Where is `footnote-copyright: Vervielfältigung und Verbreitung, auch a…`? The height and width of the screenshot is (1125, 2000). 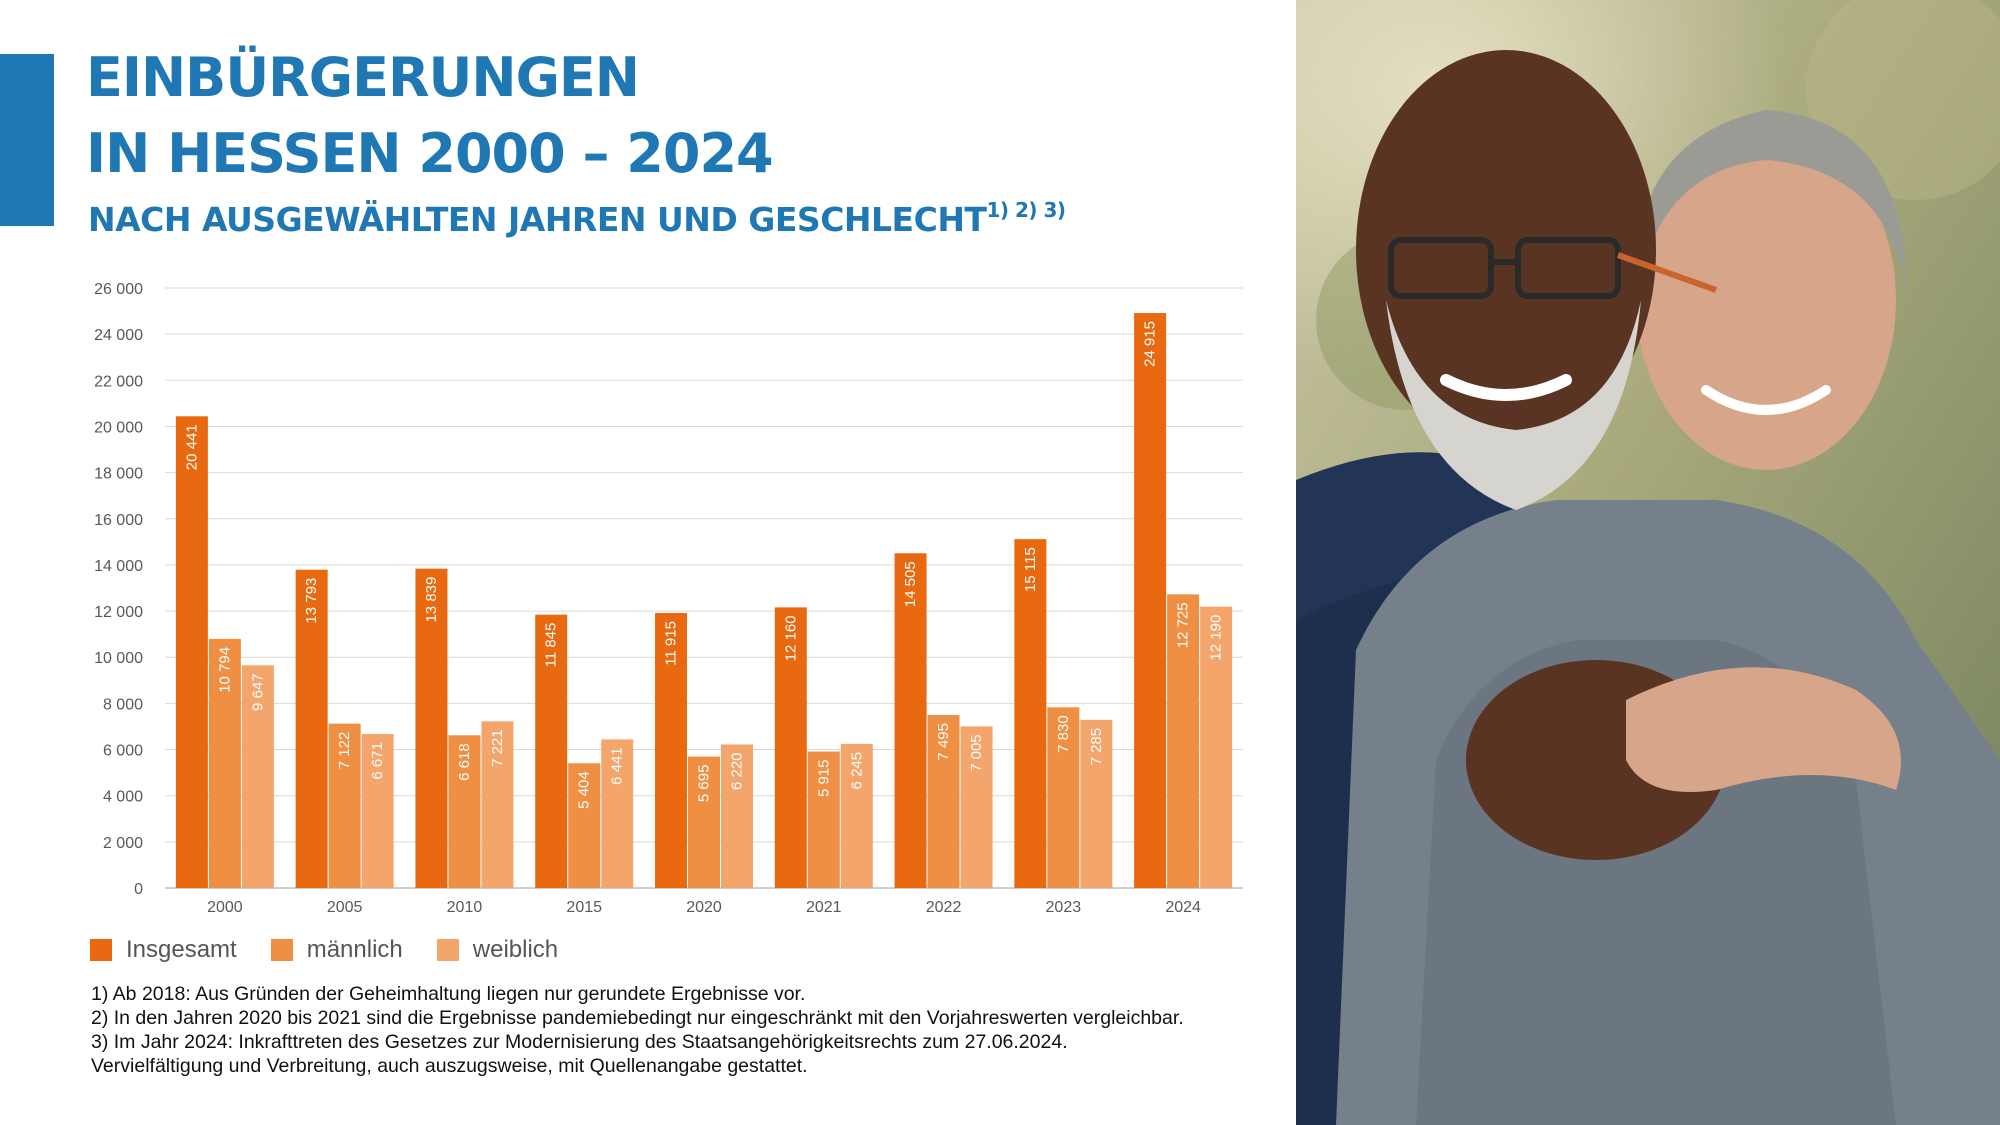 footnote-copyright: Vervielfältigung und Verbreitung, auch a… is located at coordinates (449, 1066).